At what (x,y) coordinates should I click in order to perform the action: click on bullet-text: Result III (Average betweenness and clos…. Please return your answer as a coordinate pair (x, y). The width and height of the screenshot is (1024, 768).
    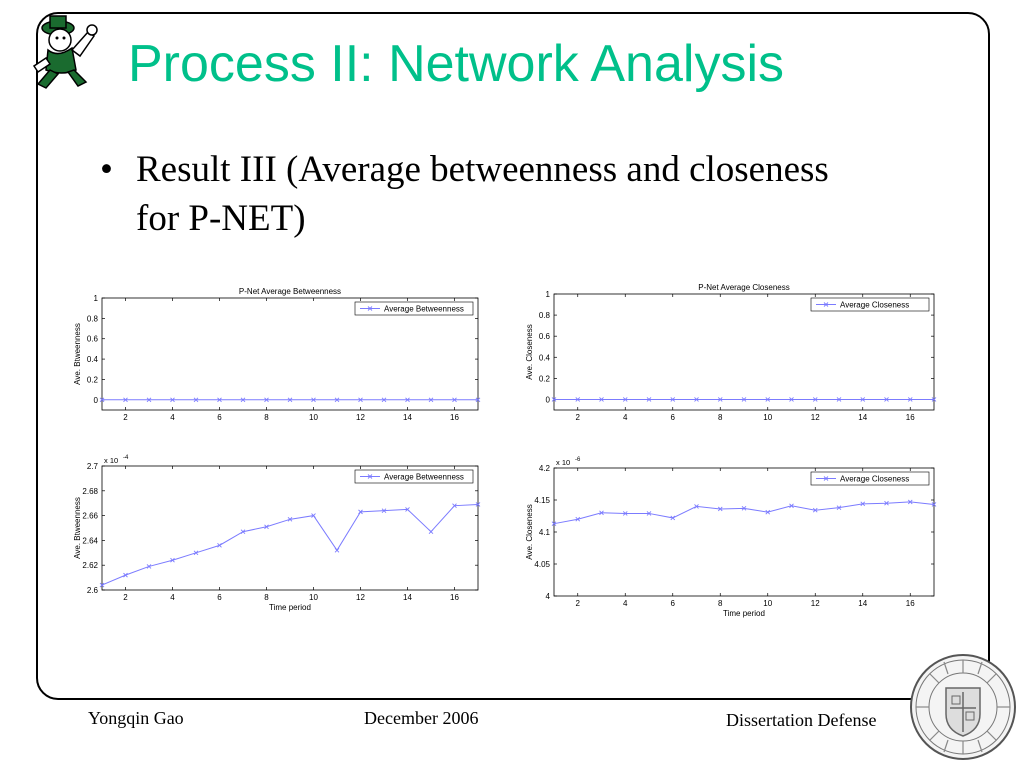
    Looking at the image, I should click on (482, 194).